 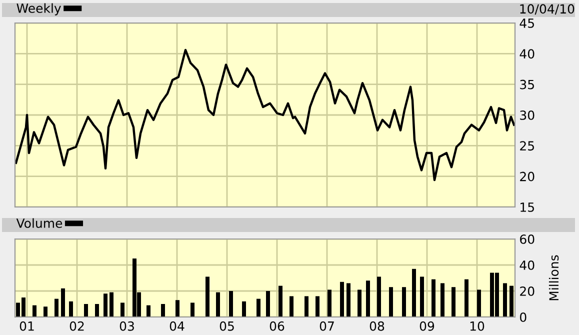 I want to click on y-tick-label: 15, so click(x=527, y=207).